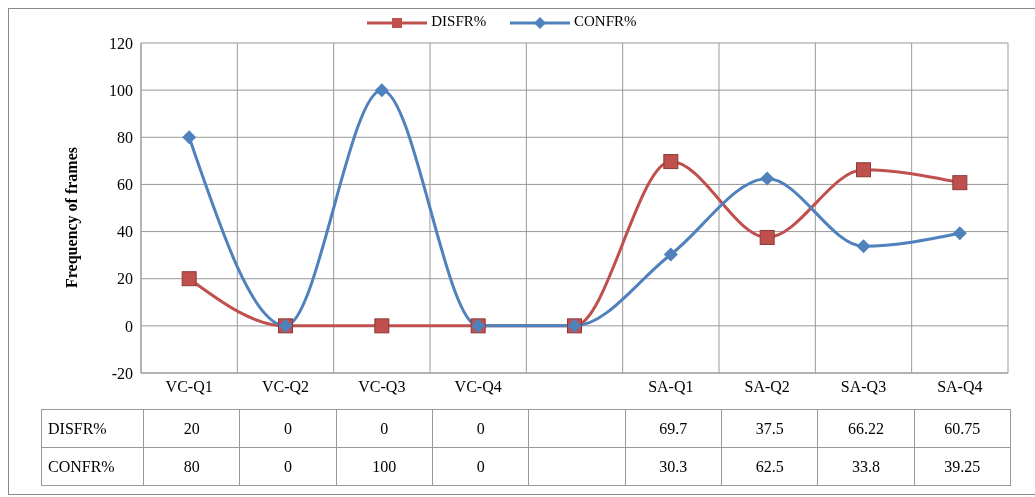 Image resolution: width=1035 pixels, height=497 pixels. Describe the element at coordinates (671, 387) in the screenshot. I see `x-tick-label: SA-Q1` at that location.